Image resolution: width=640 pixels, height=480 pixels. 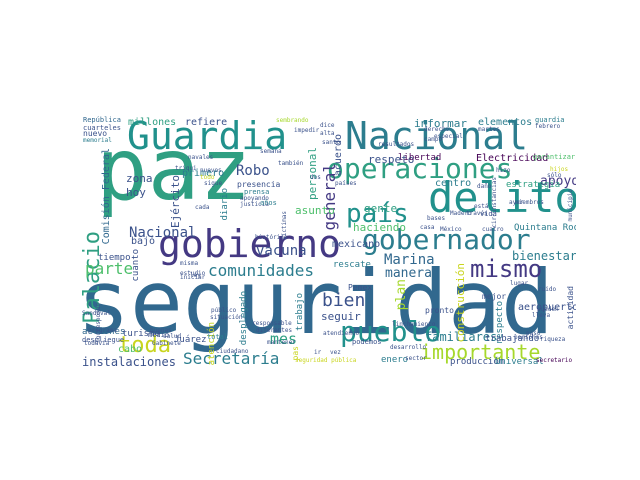 I want to click on word-mes: mes, so click(x=284, y=339).